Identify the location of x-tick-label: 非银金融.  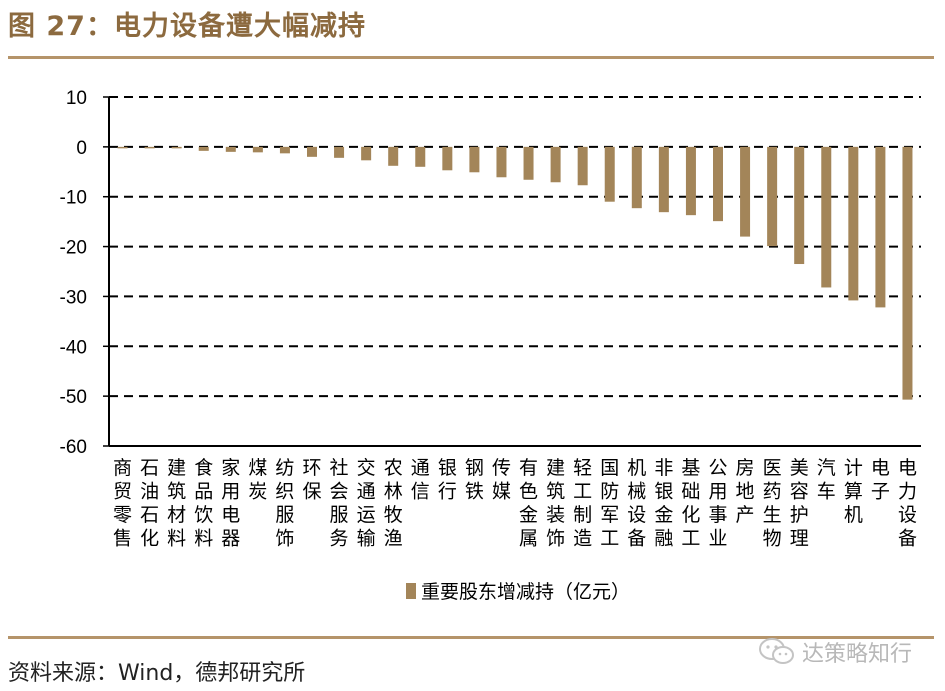
(663, 503).